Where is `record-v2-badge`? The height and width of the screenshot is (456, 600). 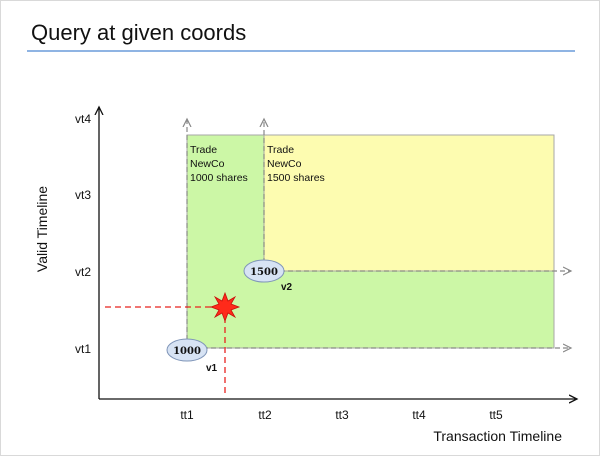 record-v2-badge is located at coordinates (264, 271).